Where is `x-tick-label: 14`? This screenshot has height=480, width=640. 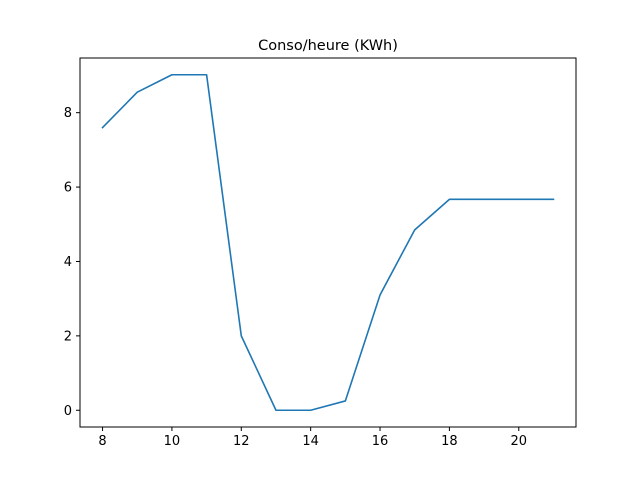
x-tick-label: 14 is located at coordinates (310, 441).